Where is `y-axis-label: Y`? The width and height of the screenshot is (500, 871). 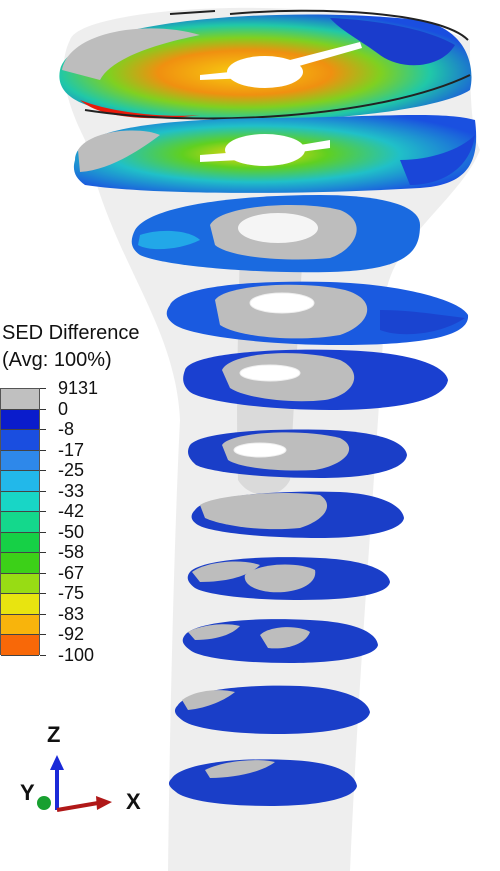 y-axis-label: Y is located at coordinates (27, 792).